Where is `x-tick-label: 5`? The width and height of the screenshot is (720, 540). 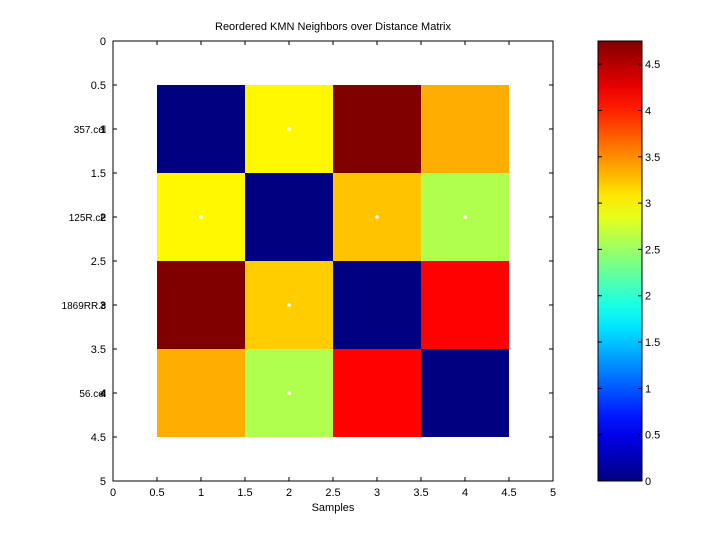 x-tick-label: 5 is located at coordinates (553, 493).